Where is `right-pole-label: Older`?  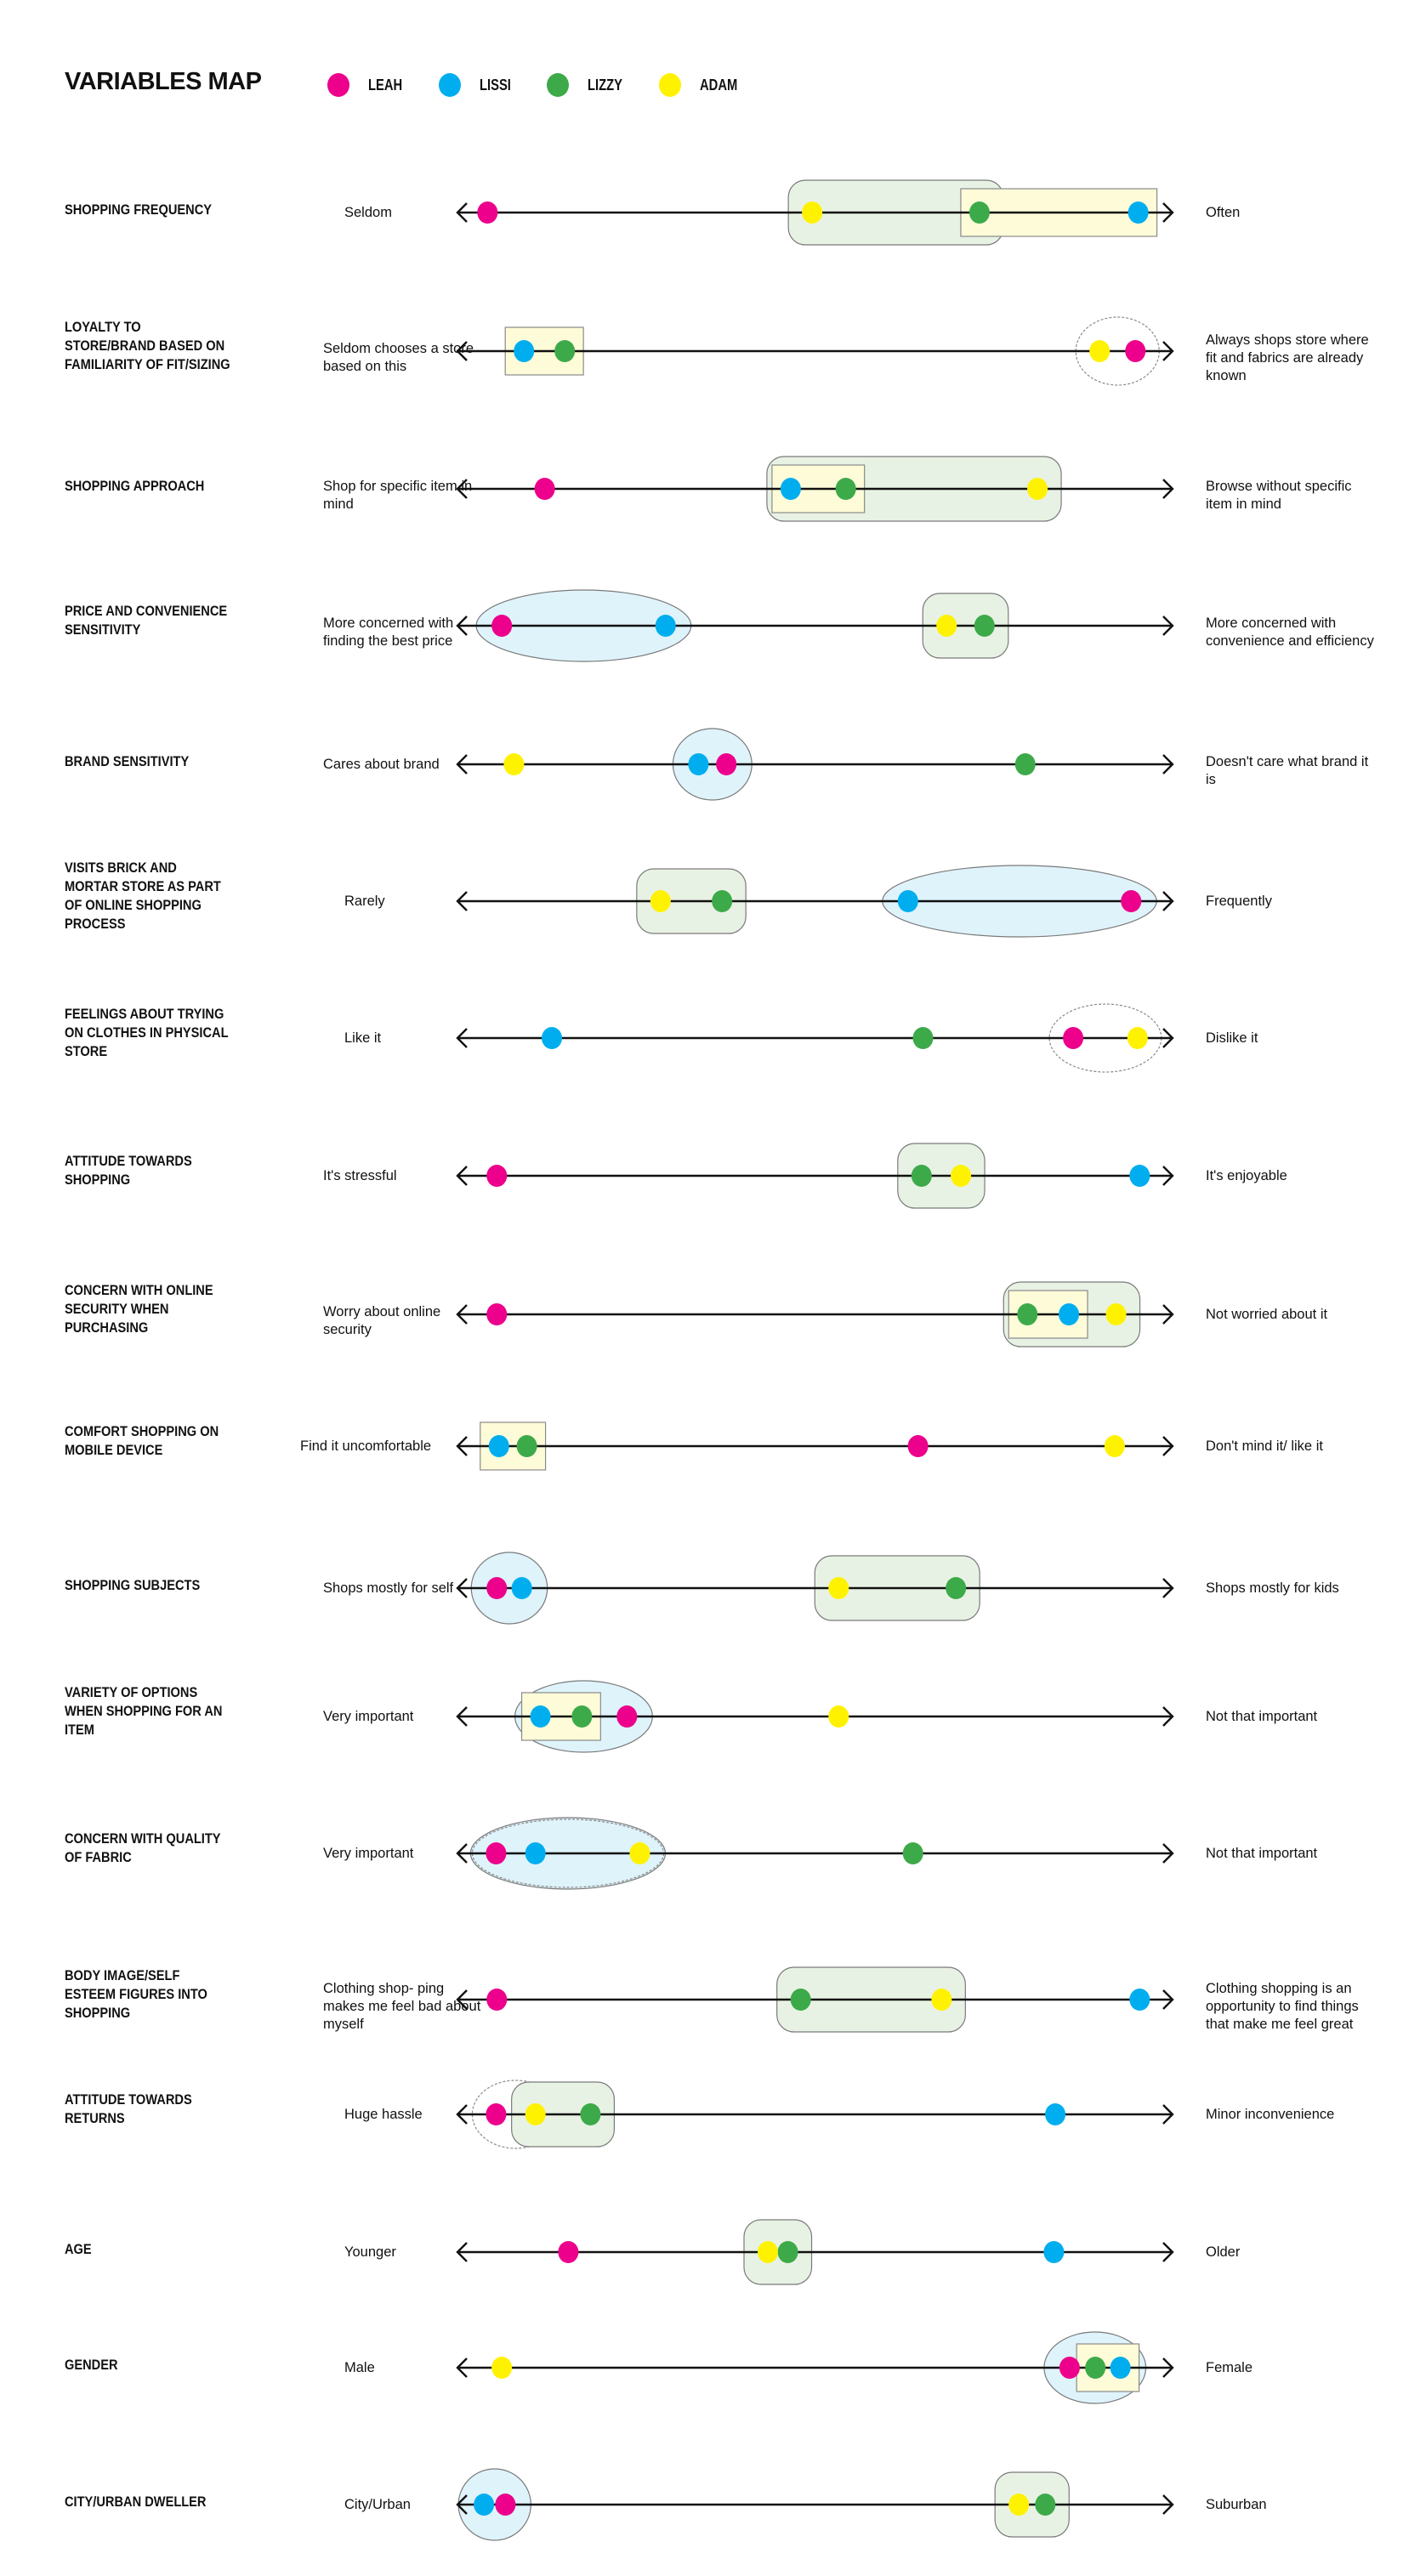 right-pole-label: Older is located at coordinates (1223, 2252).